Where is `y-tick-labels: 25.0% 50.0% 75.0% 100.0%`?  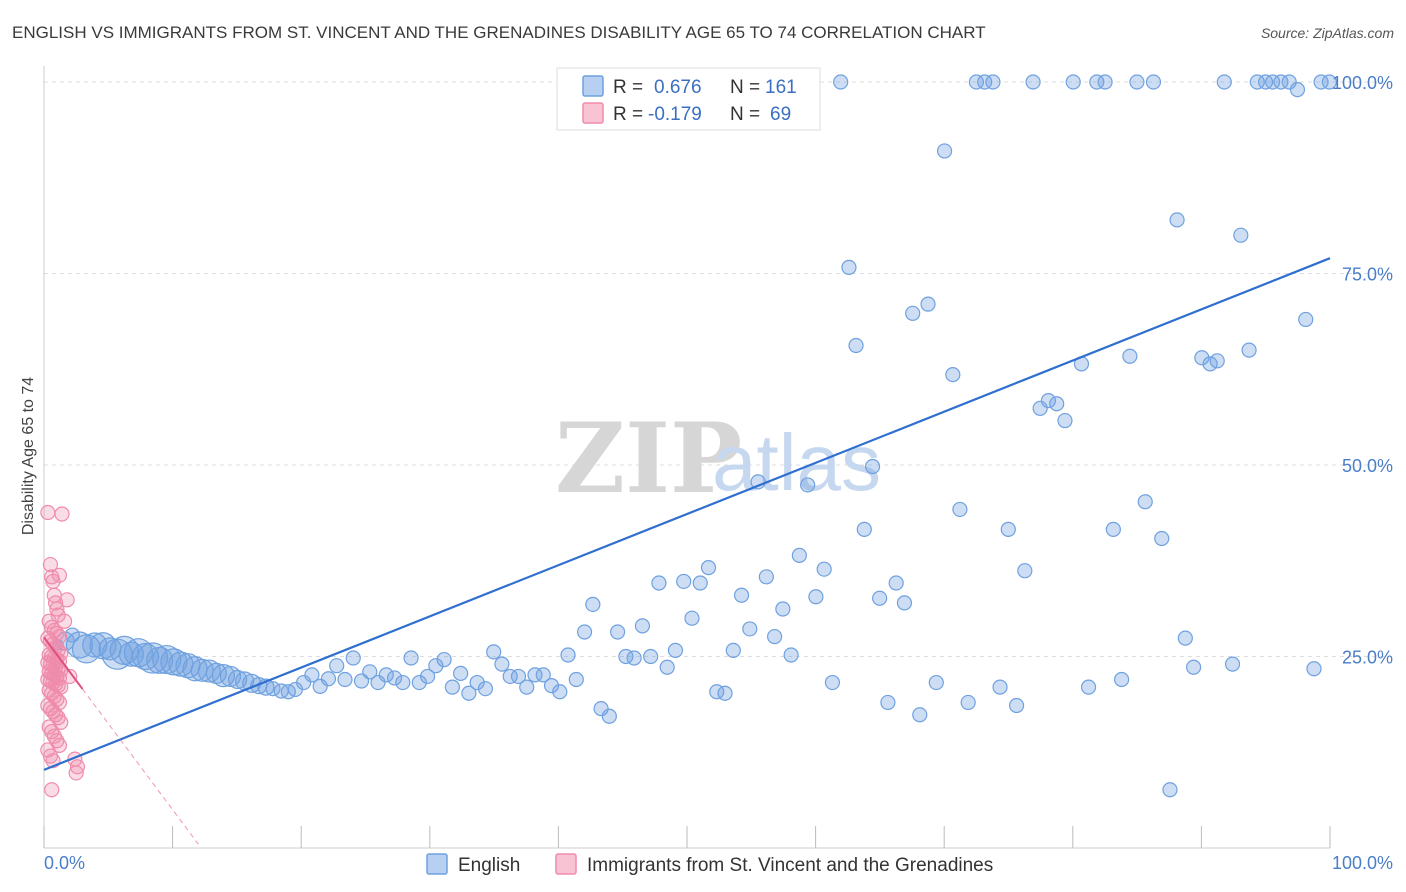
y-tick-labels: 25.0% 50.0% 75.0% 100.0% is located at coordinates (1362, 370).